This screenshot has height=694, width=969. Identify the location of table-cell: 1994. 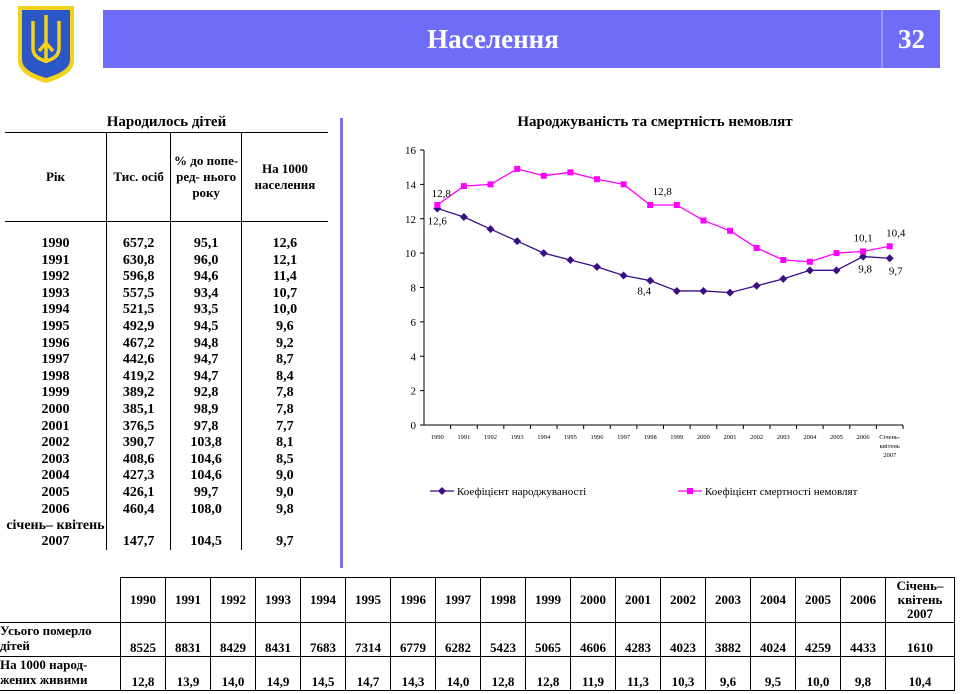
(55, 310).